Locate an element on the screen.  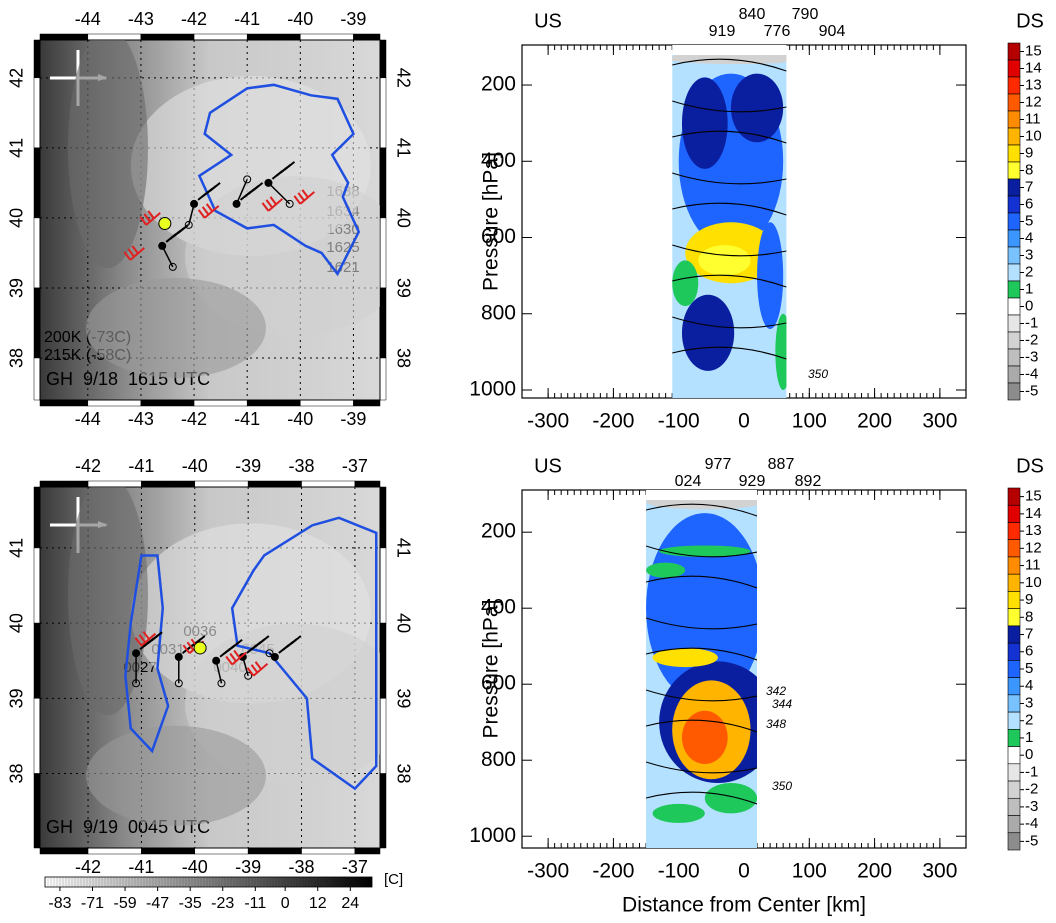
sonde-label: 887 is located at coordinates (781, 464).